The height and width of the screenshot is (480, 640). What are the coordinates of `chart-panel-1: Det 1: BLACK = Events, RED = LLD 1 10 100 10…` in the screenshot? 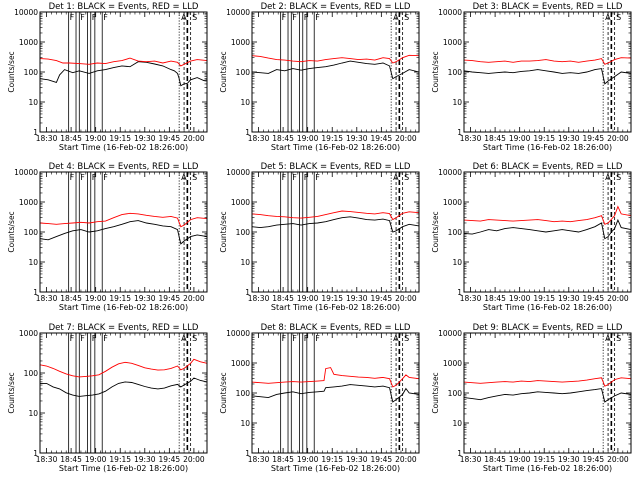 It's located at (107, 77).